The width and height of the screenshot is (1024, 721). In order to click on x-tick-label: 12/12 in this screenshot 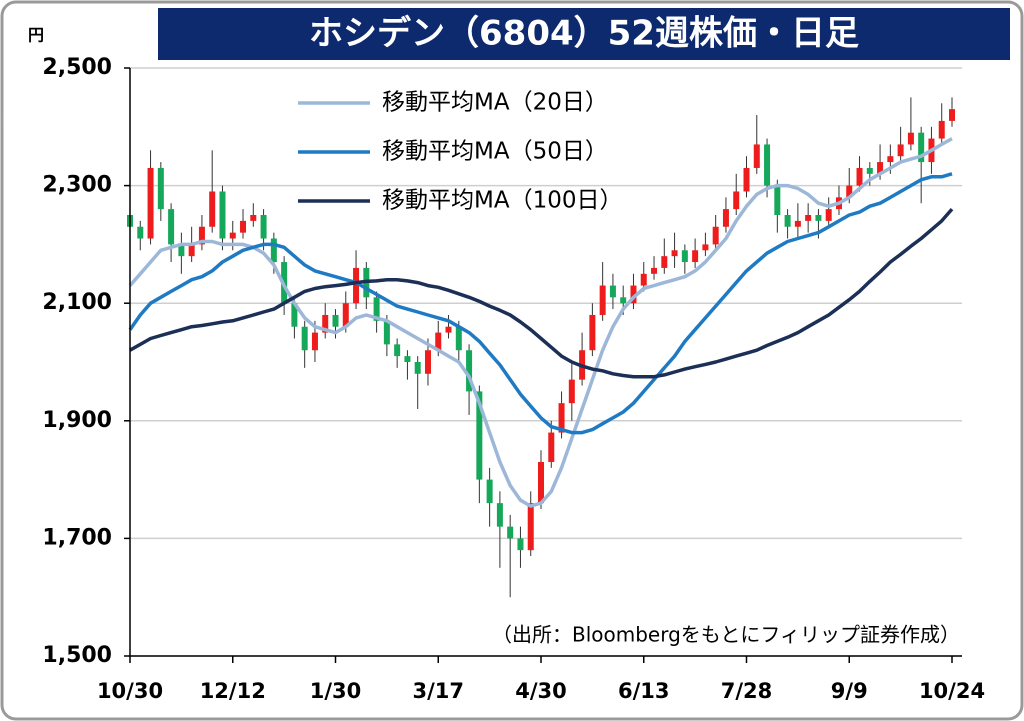, I will do `click(233, 691)`.